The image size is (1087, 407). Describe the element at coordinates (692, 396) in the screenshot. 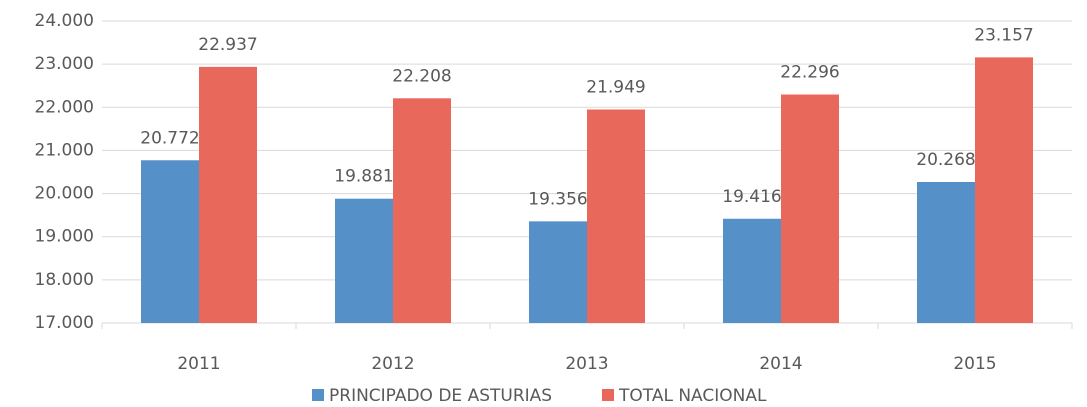

I see `legend-label: TOTAL NACIONAL` at that location.